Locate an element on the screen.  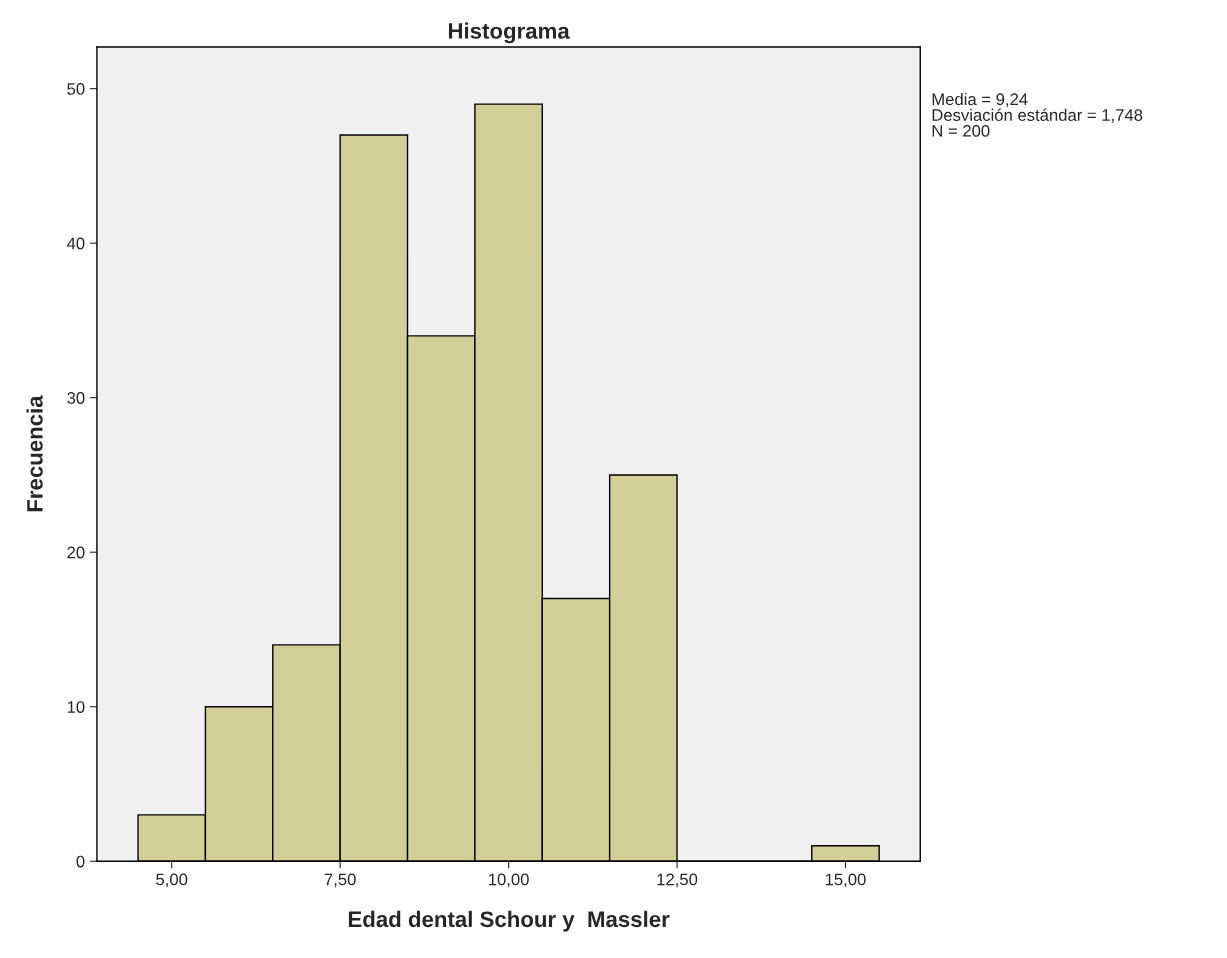
x-tick-label: 5,00 is located at coordinates (172, 880).